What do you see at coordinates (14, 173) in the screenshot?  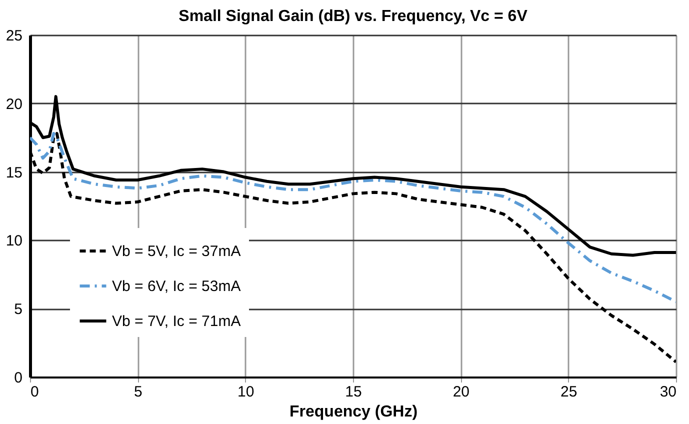 I see `y-tick-label: 15` at bounding box center [14, 173].